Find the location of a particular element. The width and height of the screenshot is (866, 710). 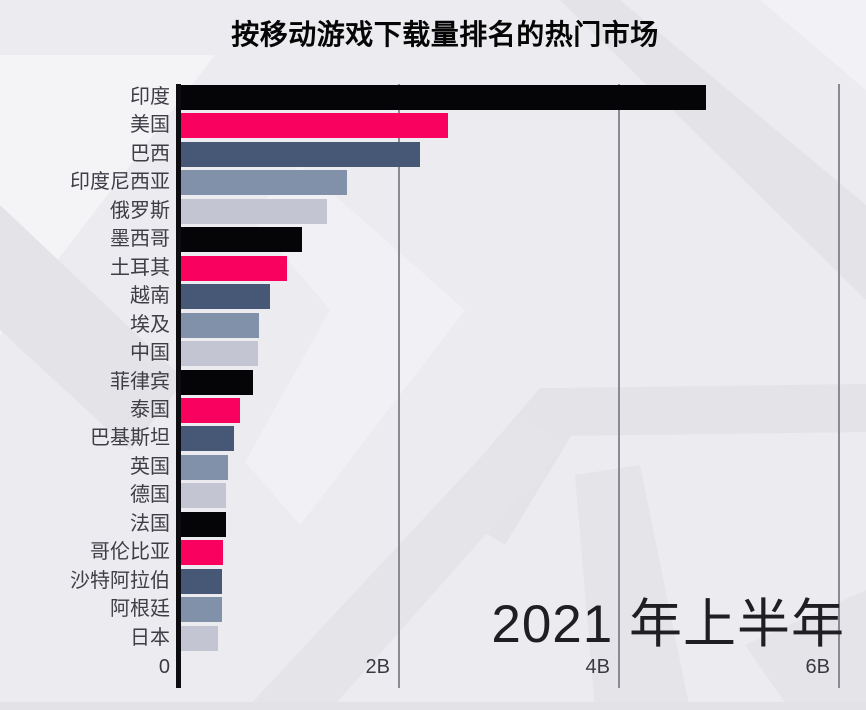

x-tick-label: 6B is located at coordinates (817, 667).